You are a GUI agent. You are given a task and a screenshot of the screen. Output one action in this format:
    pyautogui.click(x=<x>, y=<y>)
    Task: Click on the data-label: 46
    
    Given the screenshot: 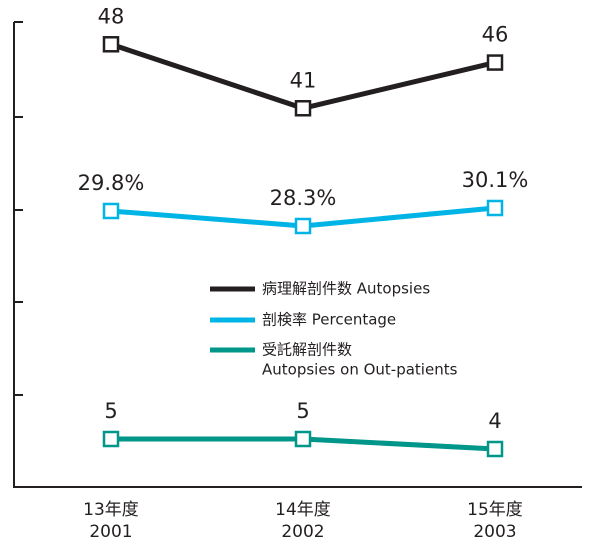 What is the action you would take?
    pyautogui.click(x=495, y=35)
    